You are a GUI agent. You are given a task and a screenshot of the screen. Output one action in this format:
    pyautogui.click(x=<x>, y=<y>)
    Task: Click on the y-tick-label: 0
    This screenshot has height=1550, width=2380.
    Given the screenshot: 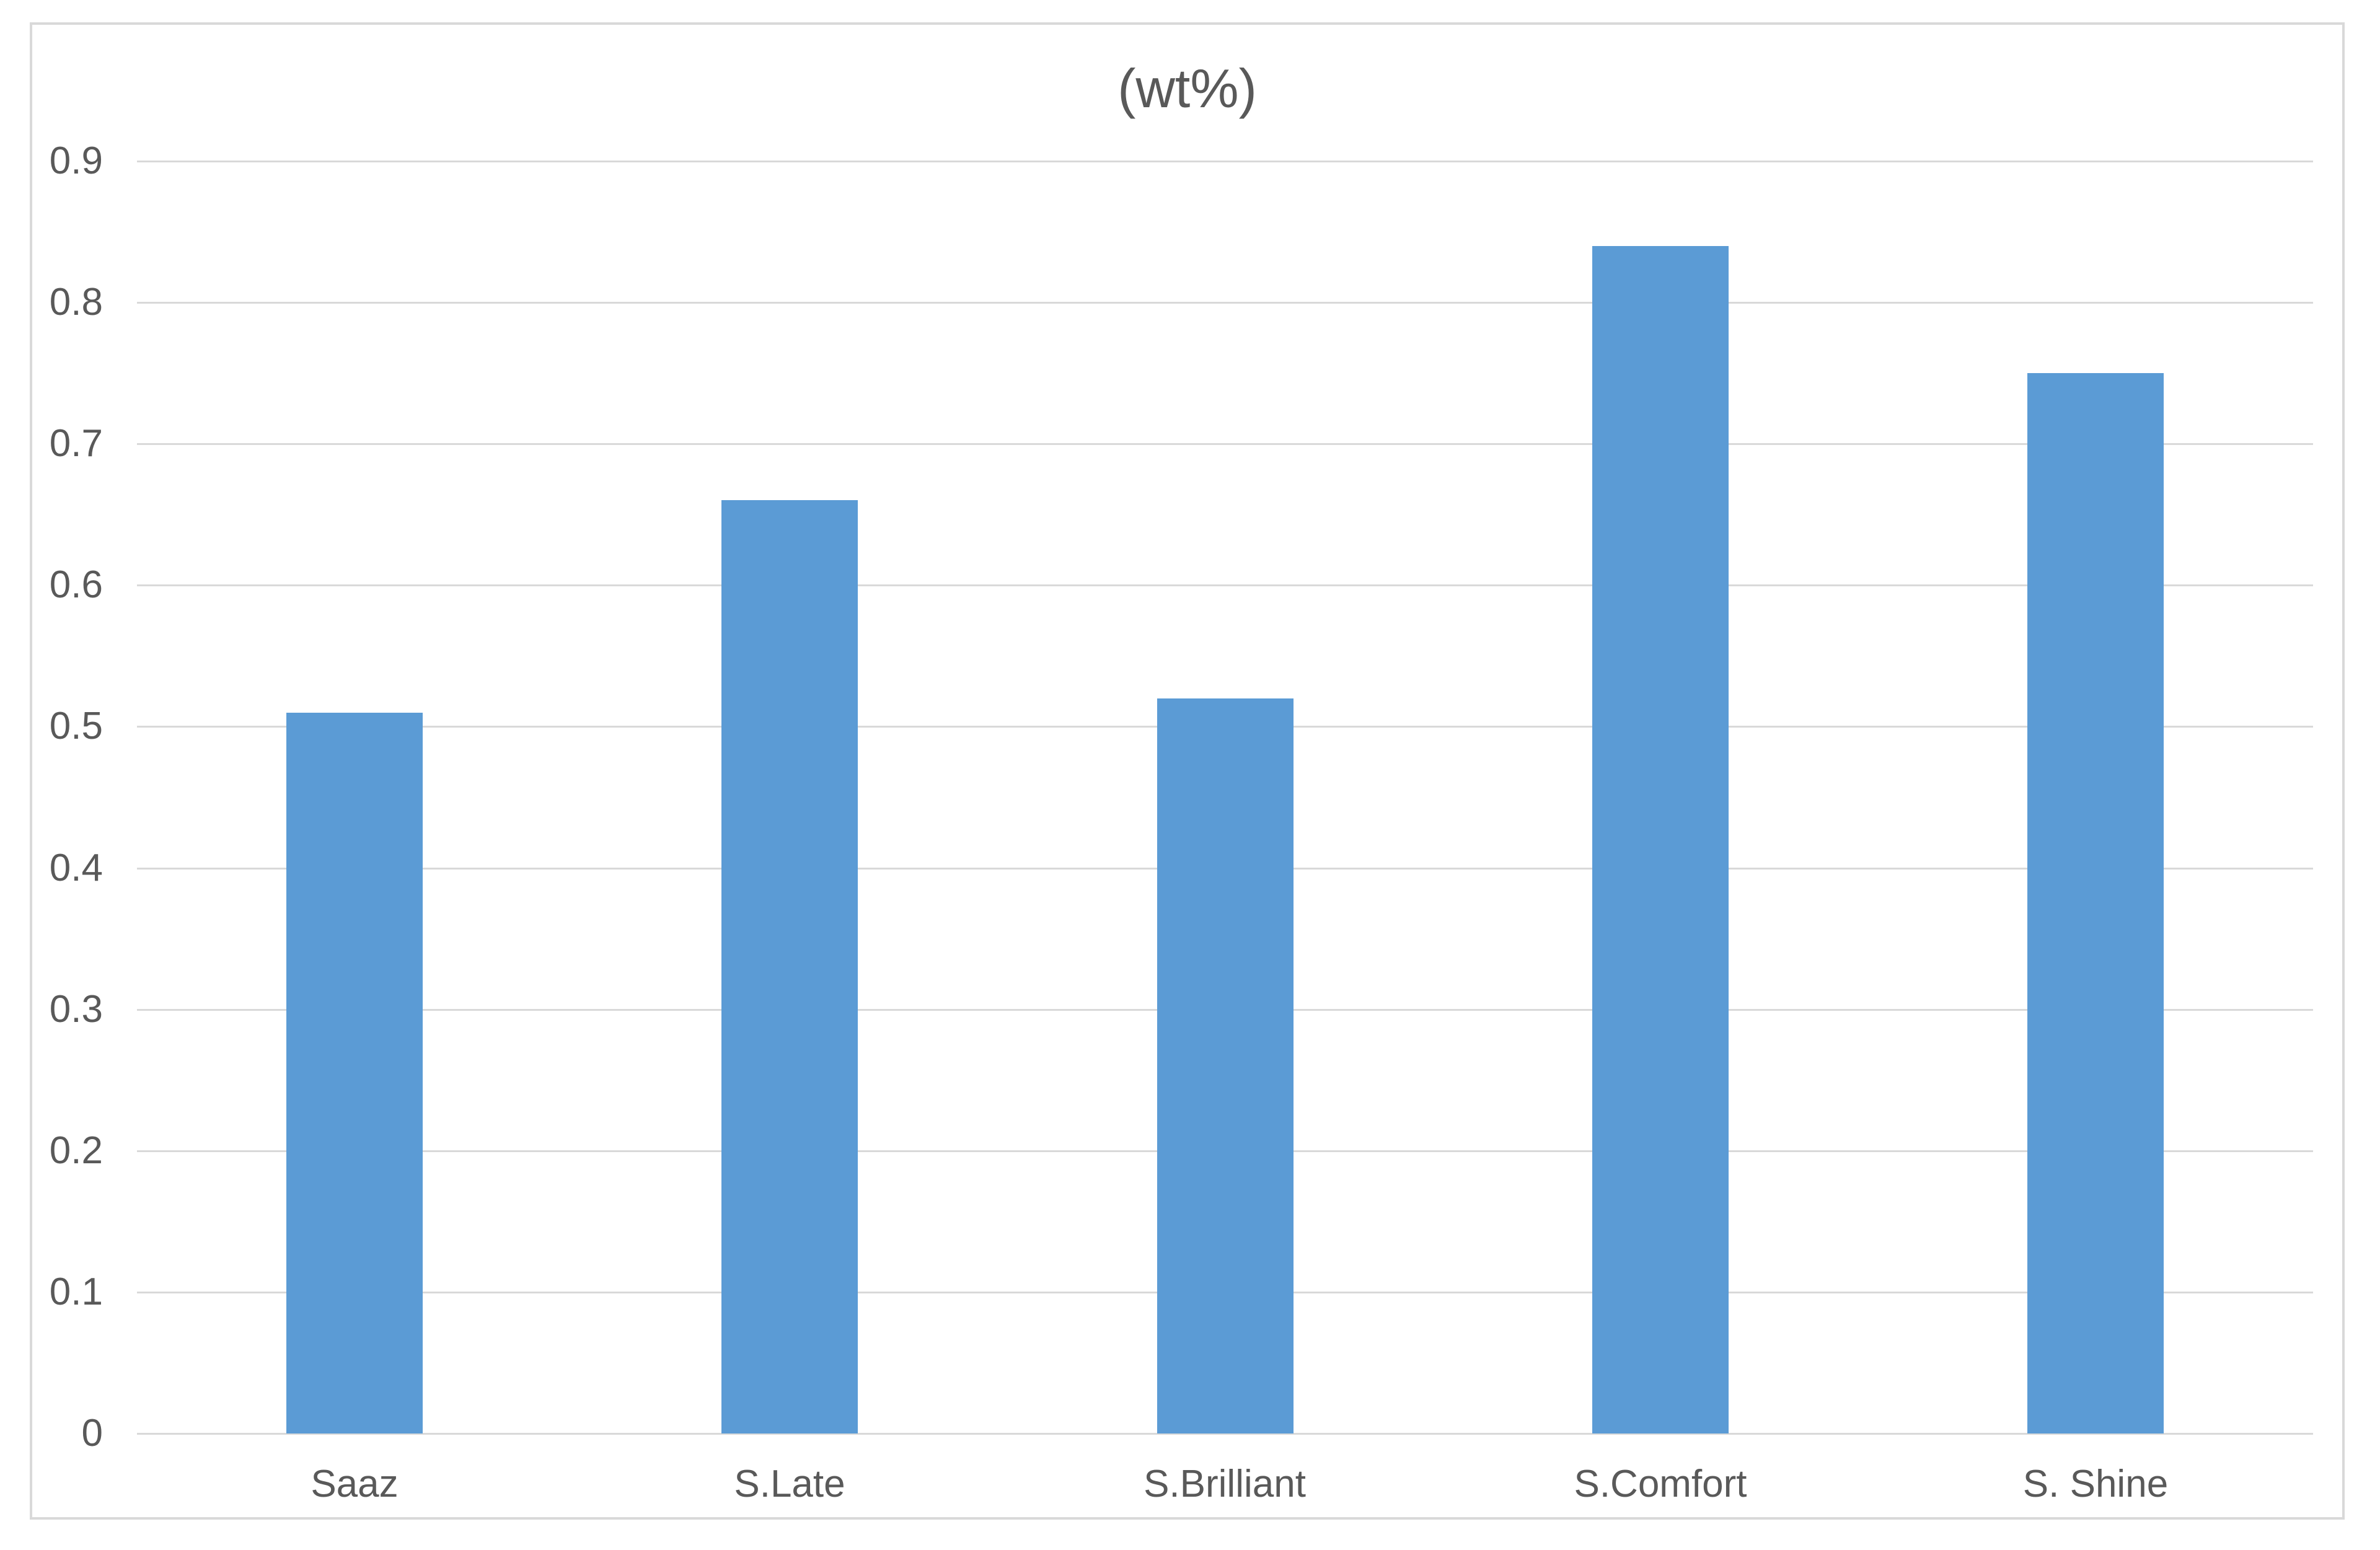 What is the action you would take?
    pyautogui.click(x=92, y=1433)
    